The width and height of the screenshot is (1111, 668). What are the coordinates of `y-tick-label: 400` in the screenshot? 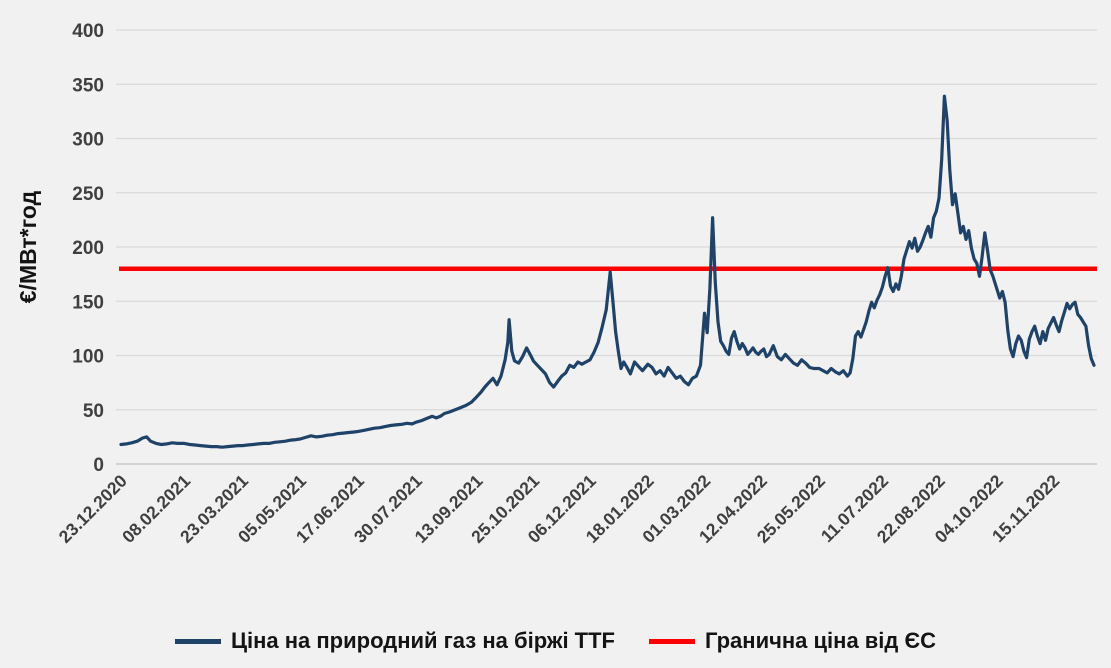 It's located at (88, 31).